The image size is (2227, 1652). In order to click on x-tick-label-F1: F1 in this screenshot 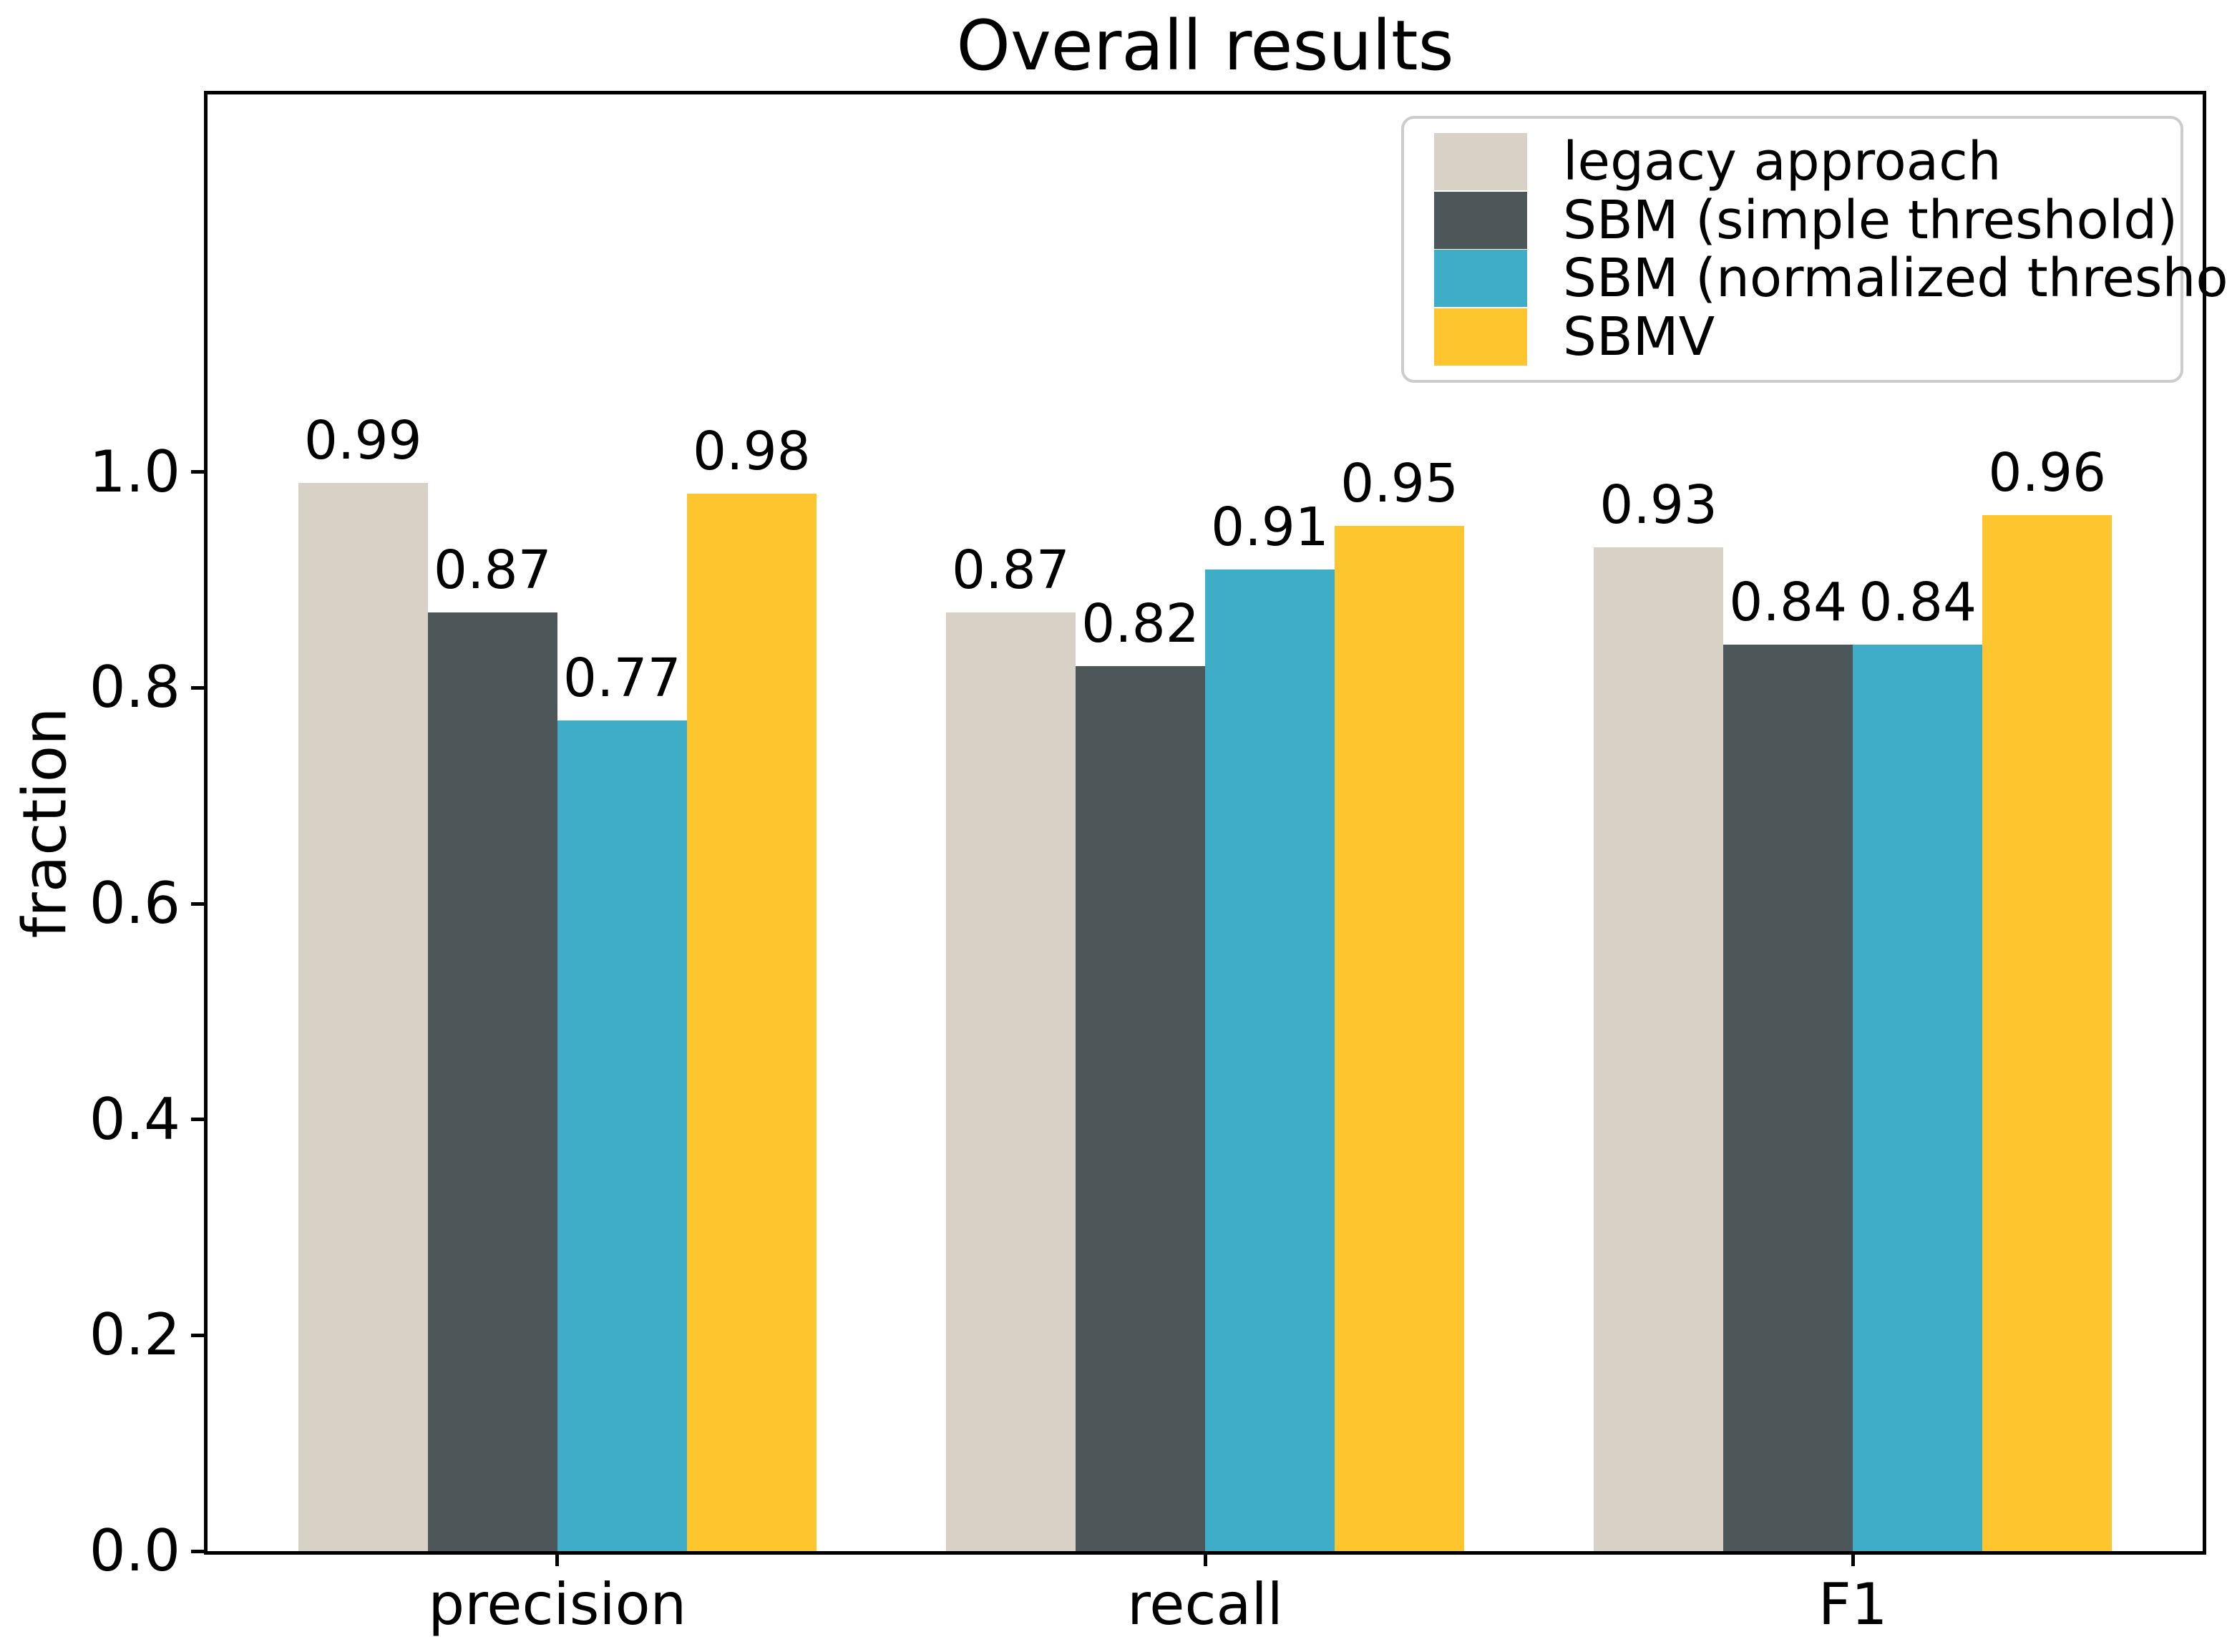, I will do `click(1853, 1604)`.